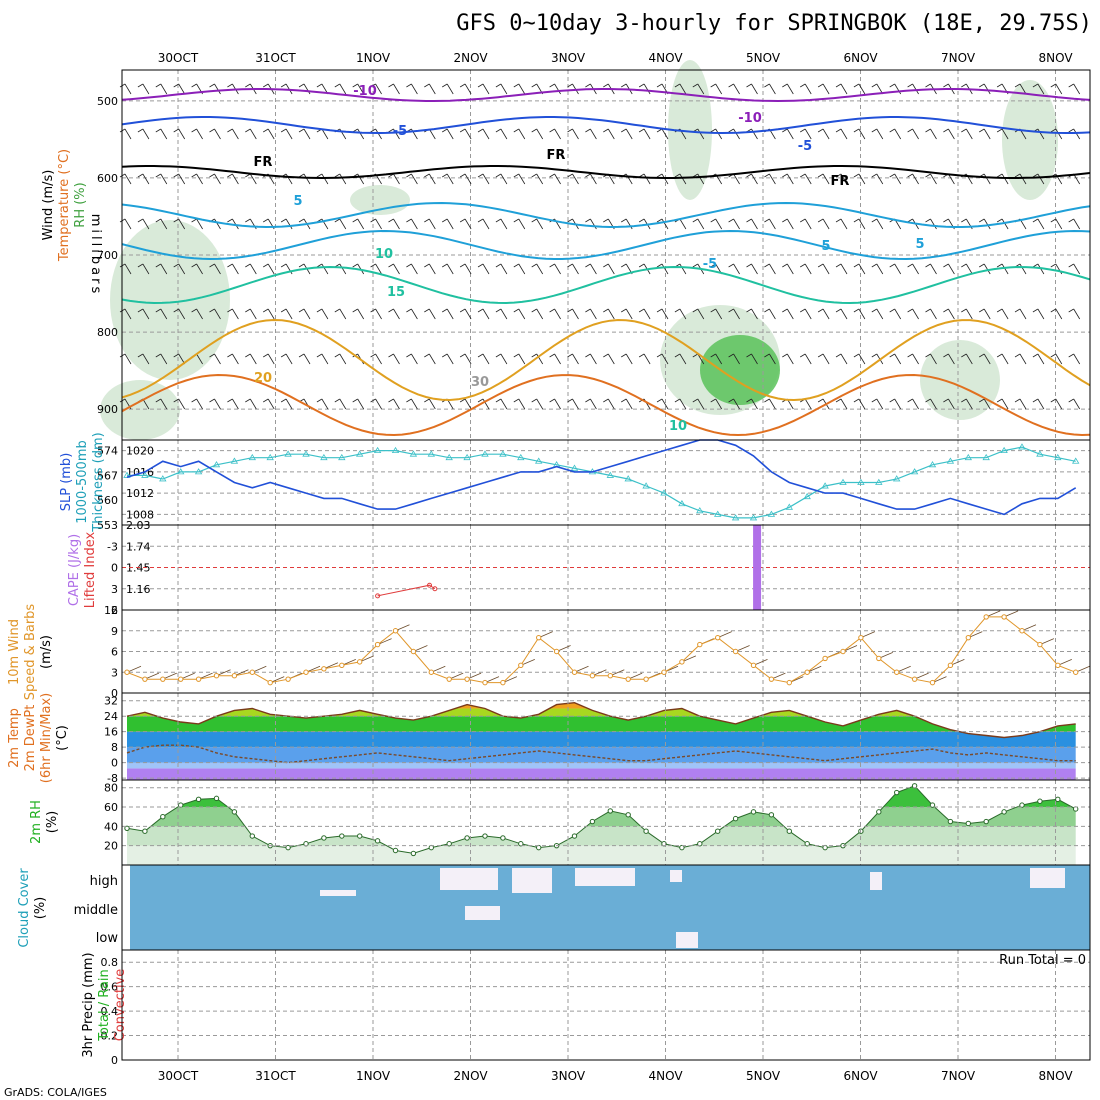 The image size is (1100, 1100). What do you see at coordinates (469, 879) in the screenshot?
I see `cloud-block` at bounding box center [469, 879].